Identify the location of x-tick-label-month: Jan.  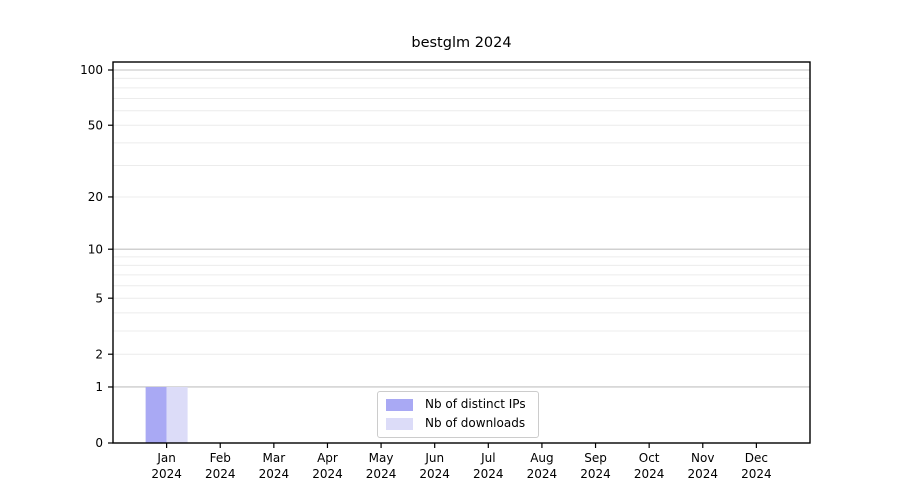
(166, 458).